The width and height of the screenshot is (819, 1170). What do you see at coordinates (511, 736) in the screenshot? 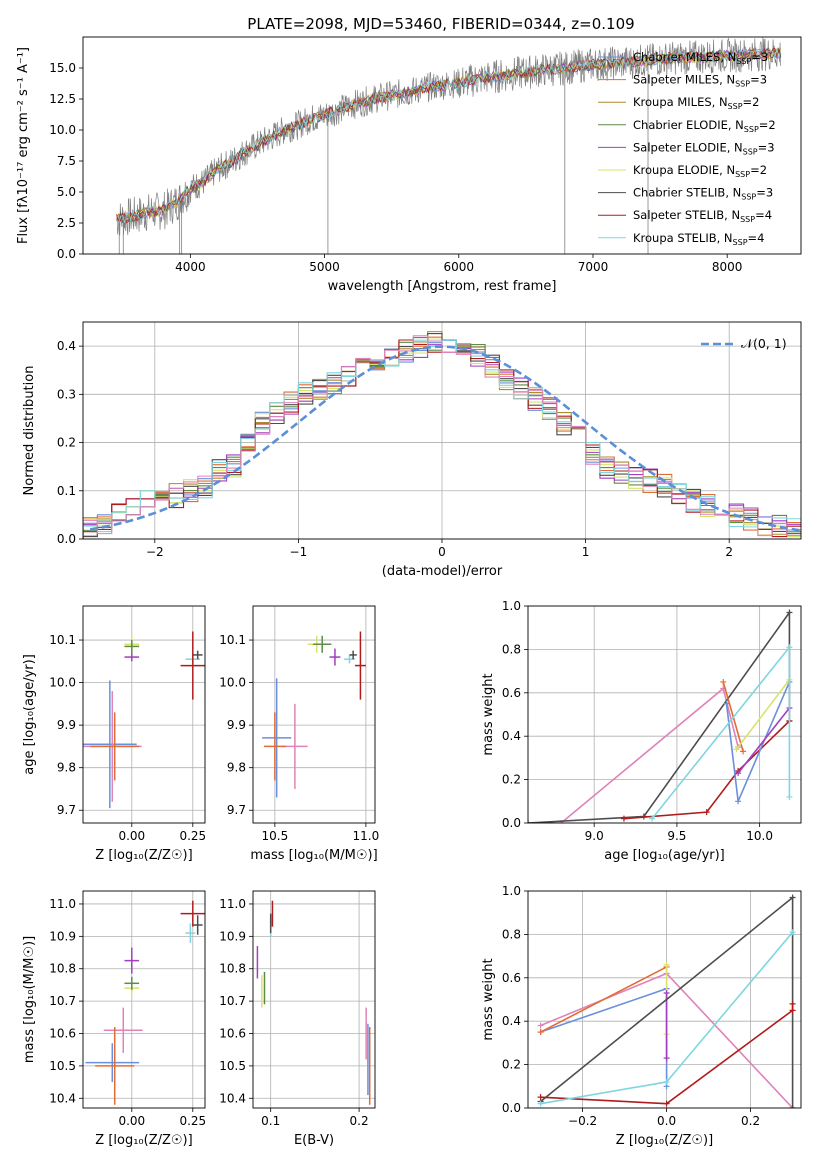
I see `y-tick-label: 0.4` at bounding box center [511, 736].